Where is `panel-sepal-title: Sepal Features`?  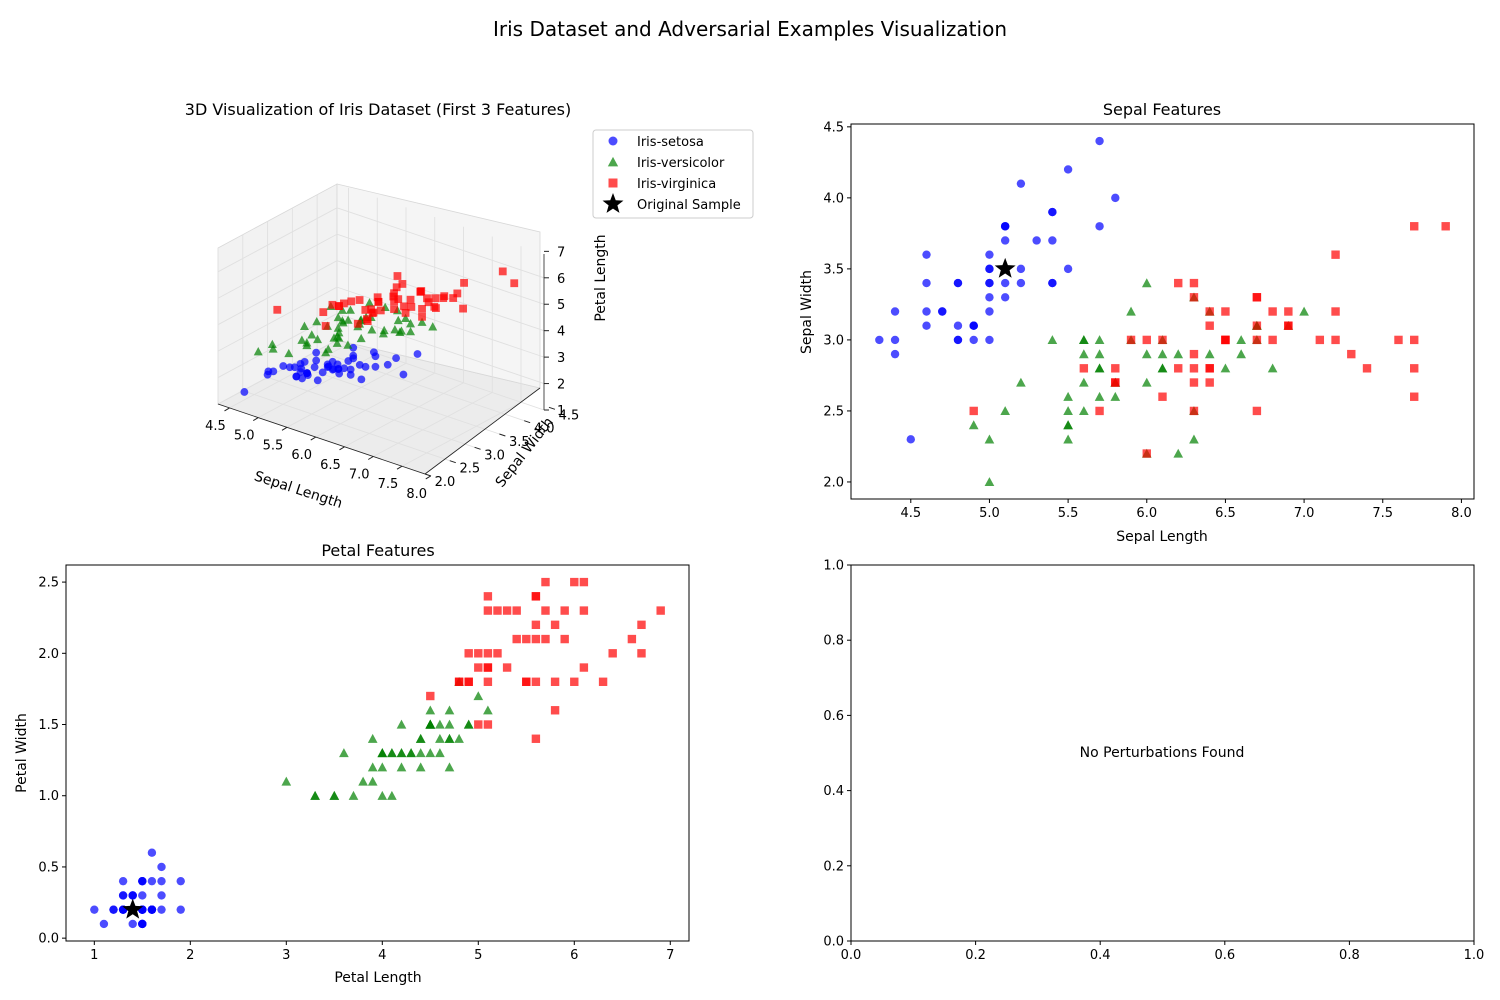 panel-sepal-title: Sepal Features is located at coordinates (1162, 109).